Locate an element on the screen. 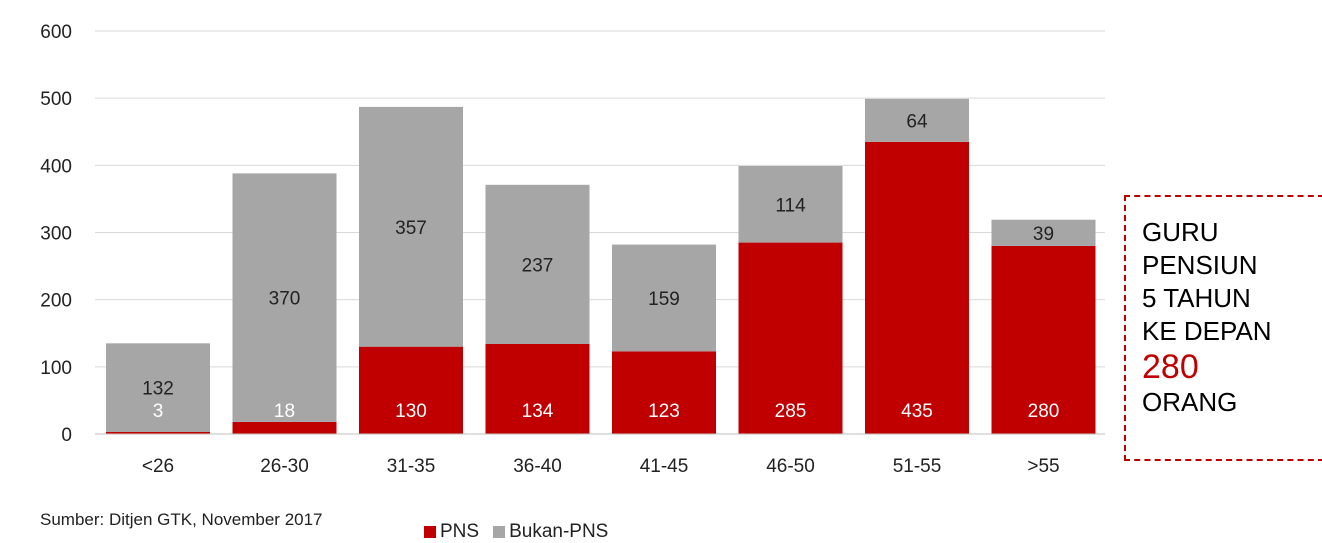  callout-unit: ORANG is located at coordinates (1190, 402).